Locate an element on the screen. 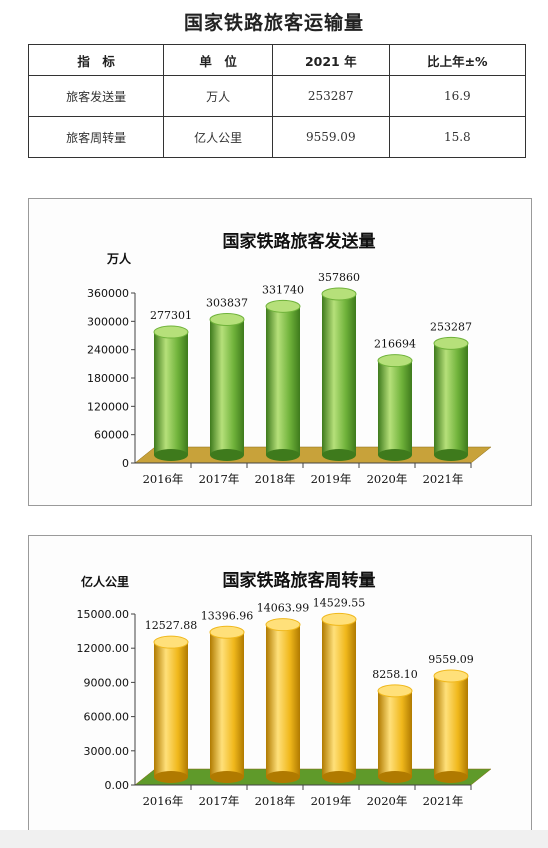 The image size is (548, 848). y-tick-label: 60000 is located at coordinates (111, 435).